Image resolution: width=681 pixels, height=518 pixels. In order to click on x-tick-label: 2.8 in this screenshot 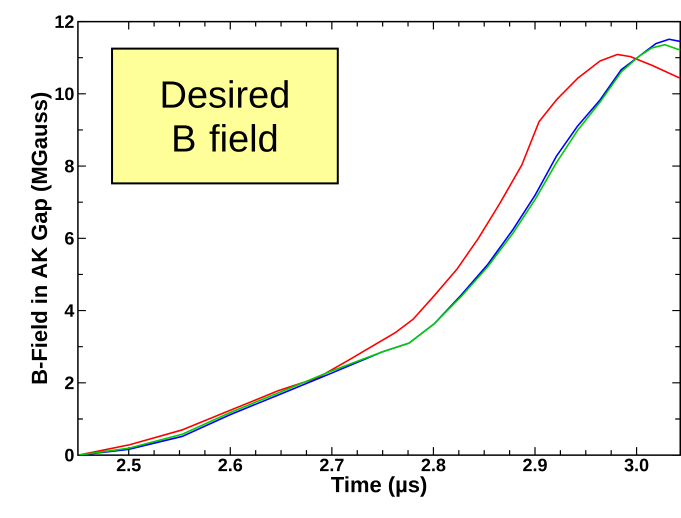, I will do `click(434, 465)`.